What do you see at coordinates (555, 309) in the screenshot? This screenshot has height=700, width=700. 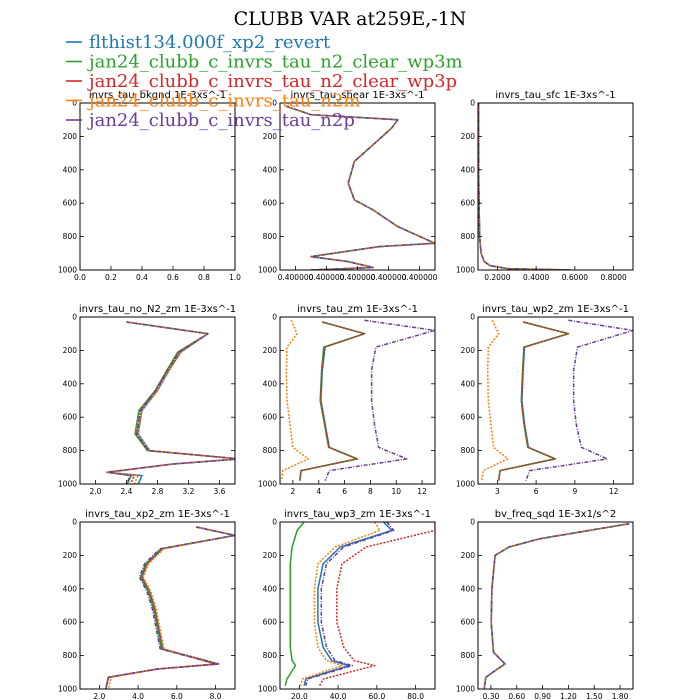 I see `panel-title: invrs_tau_wp2_zm 1E-3xs^-1` at bounding box center [555, 309].